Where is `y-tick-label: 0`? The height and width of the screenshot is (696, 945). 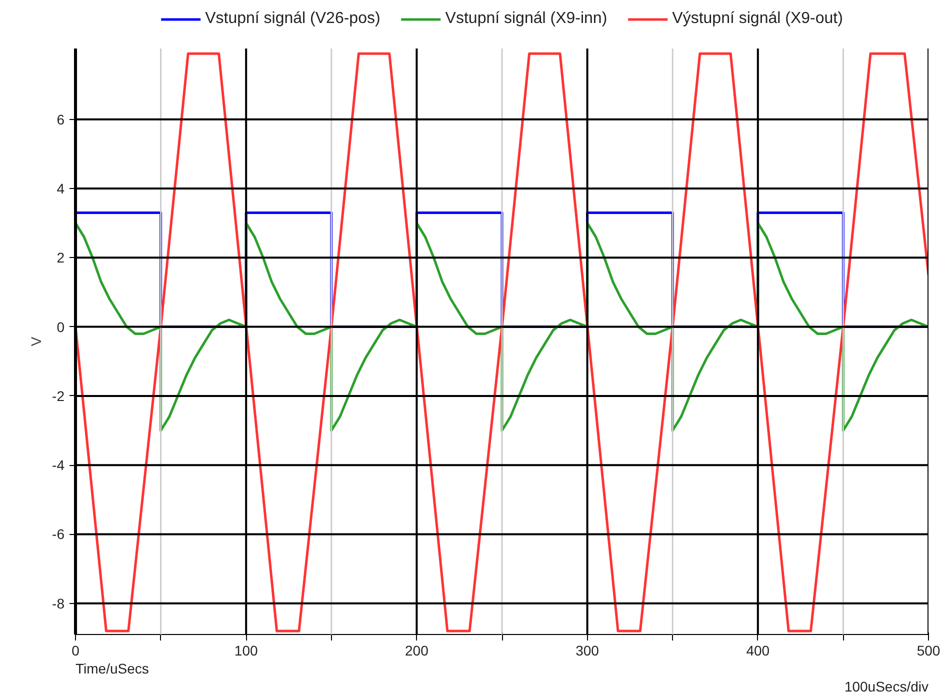
y-tick-label: 0 is located at coordinates (60, 326).